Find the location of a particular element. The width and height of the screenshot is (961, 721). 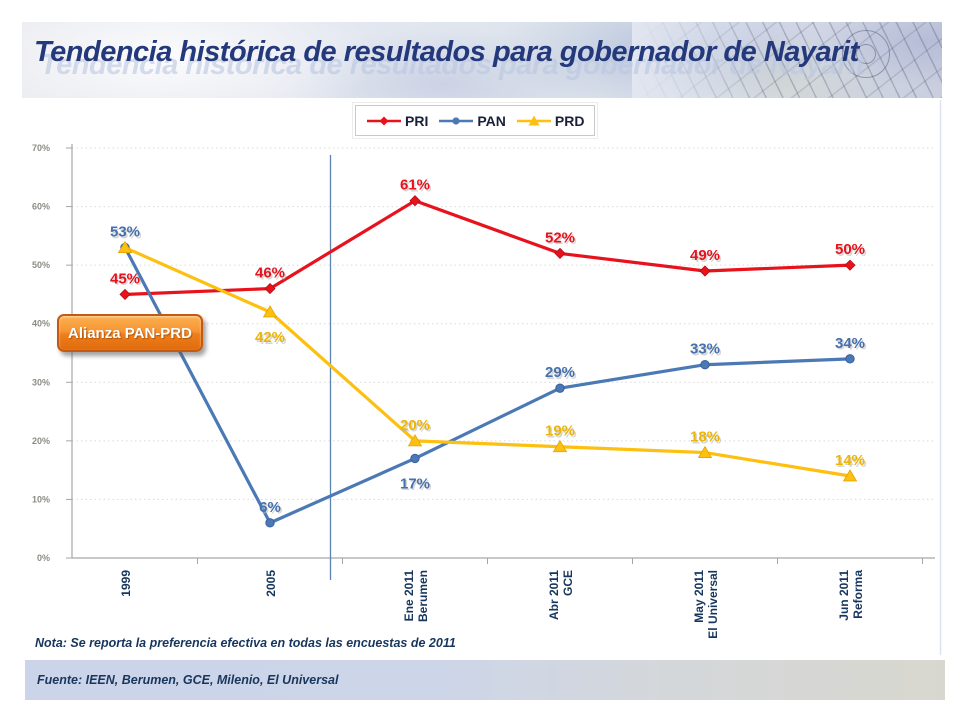

data-label-shadow: 18% is located at coordinates (706, 438).